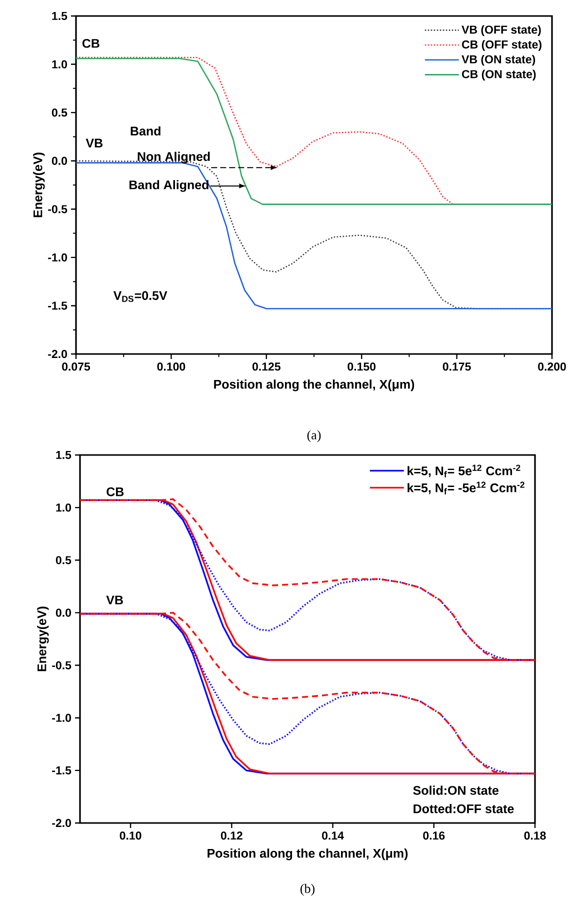  I want to click on x-tick-label: 0.175, so click(456, 366).